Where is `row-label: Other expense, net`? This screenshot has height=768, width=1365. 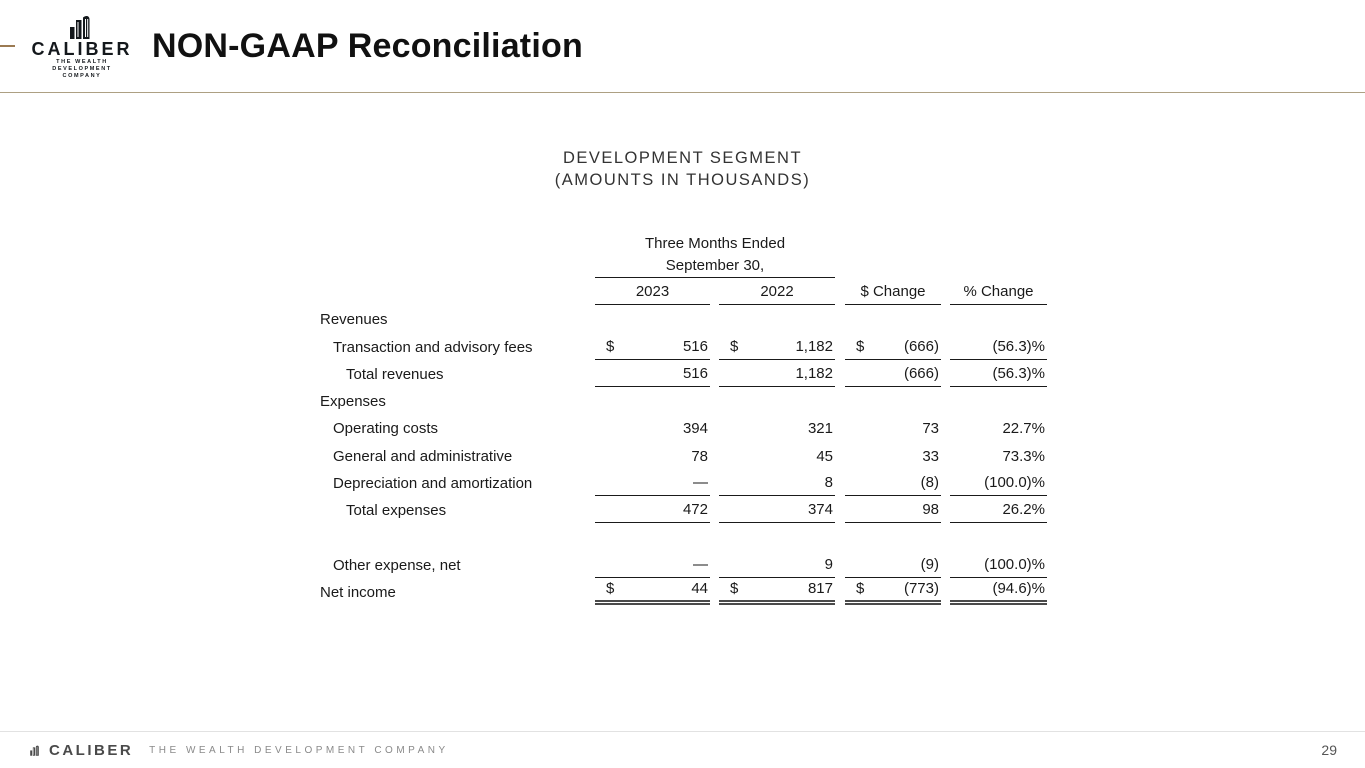
row-label: Other expense, net is located at coordinates (397, 565).